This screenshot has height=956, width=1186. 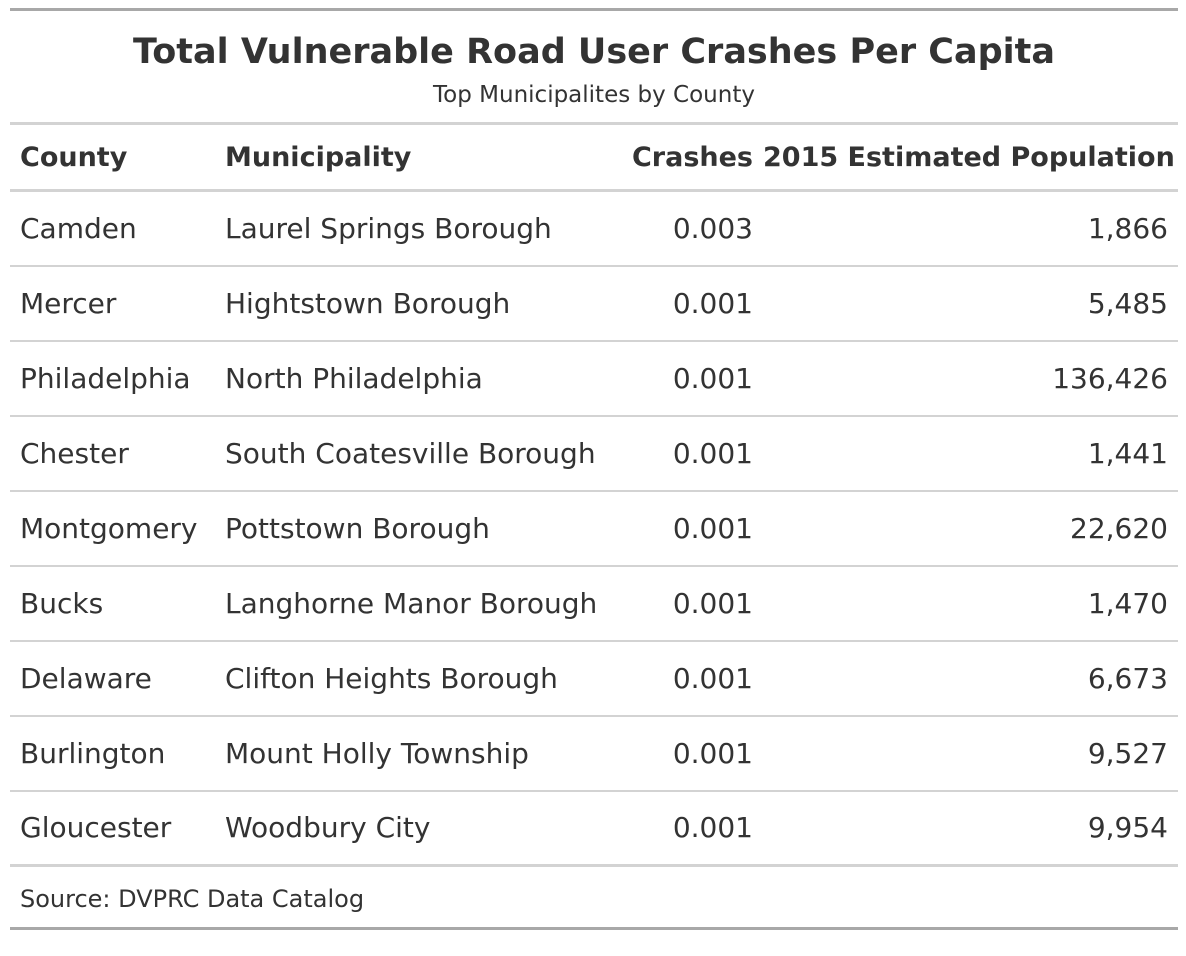 What do you see at coordinates (965, 528) in the screenshot?
I see `cell-population: 22,620` at bounding box center [965, 528].